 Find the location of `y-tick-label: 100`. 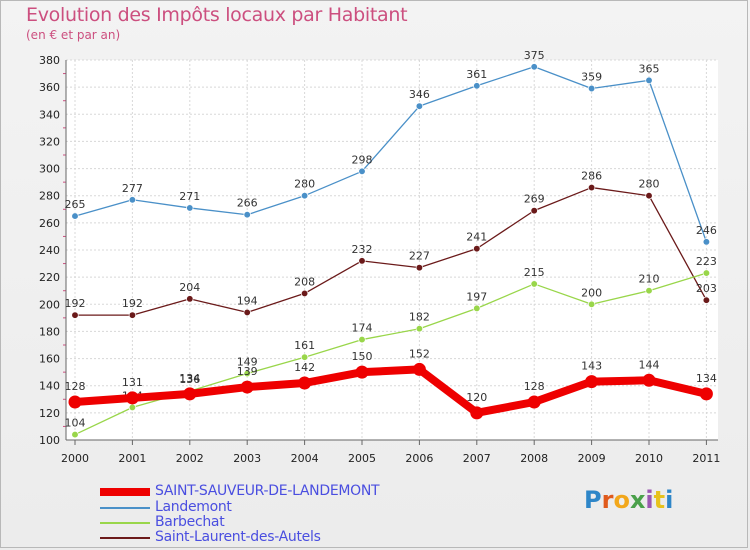

y-tick-label: 100 is located at coordinates (49, 440).